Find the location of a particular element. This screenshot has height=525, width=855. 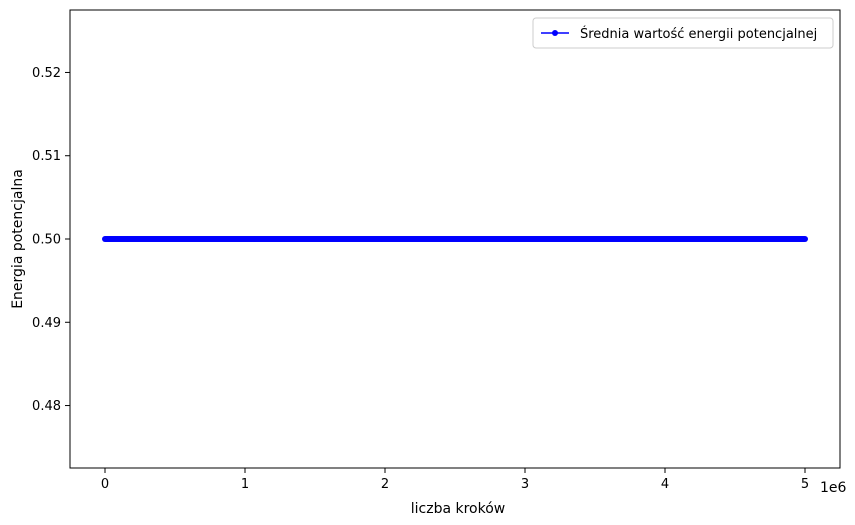

y-tick-label: 0.48 is located at coordinates (46, 406).